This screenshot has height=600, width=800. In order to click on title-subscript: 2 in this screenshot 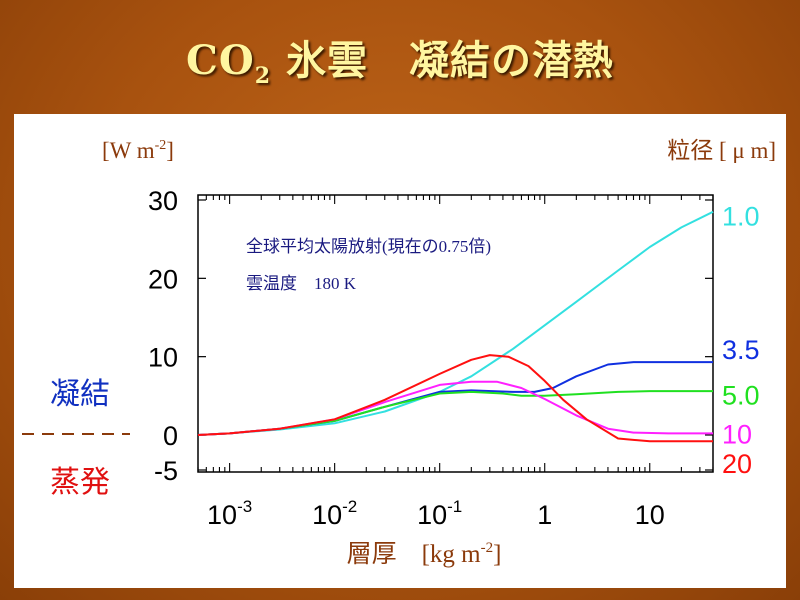, I will do `click(263, 76)`.